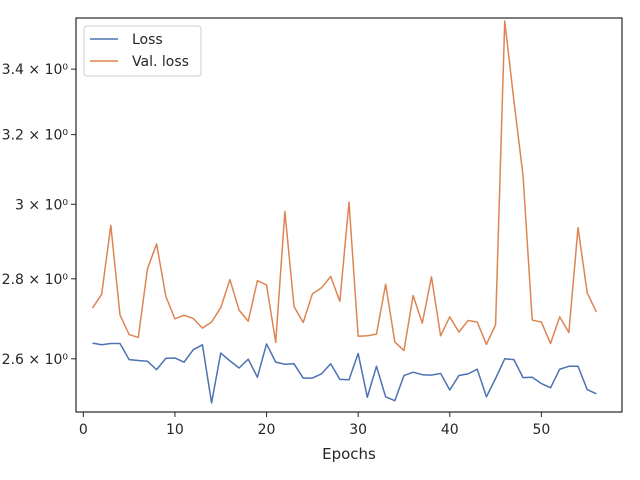 This screenshot has width=640, height=480. What do you see at coordinates (175, 430) in the screenshot?
I see `x-tick-label: 10` at bounding box center [175, 430].